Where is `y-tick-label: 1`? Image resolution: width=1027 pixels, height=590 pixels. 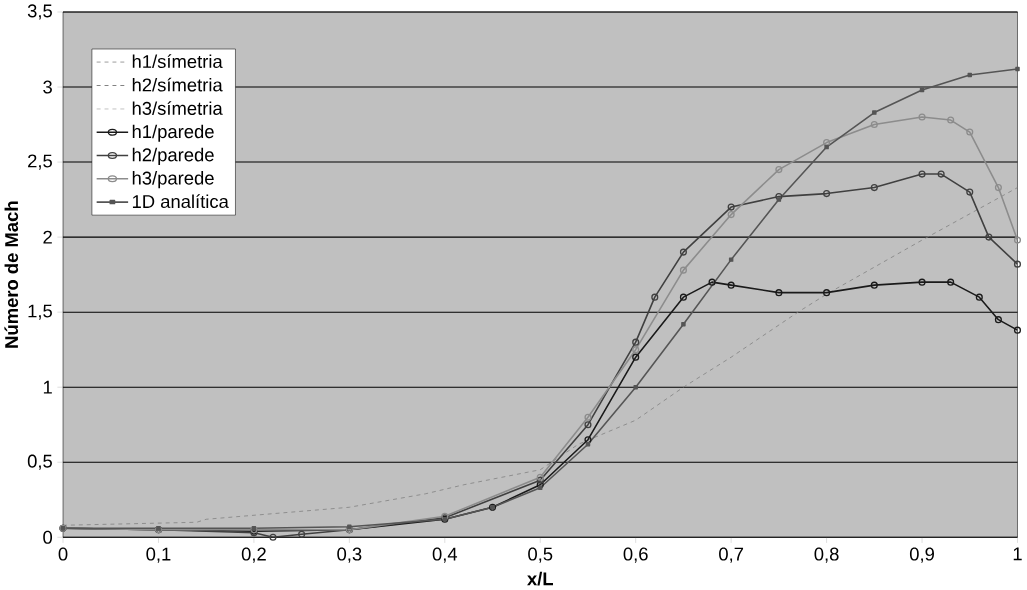 y-tick-label: 1 is located at coordinates (47, 387).